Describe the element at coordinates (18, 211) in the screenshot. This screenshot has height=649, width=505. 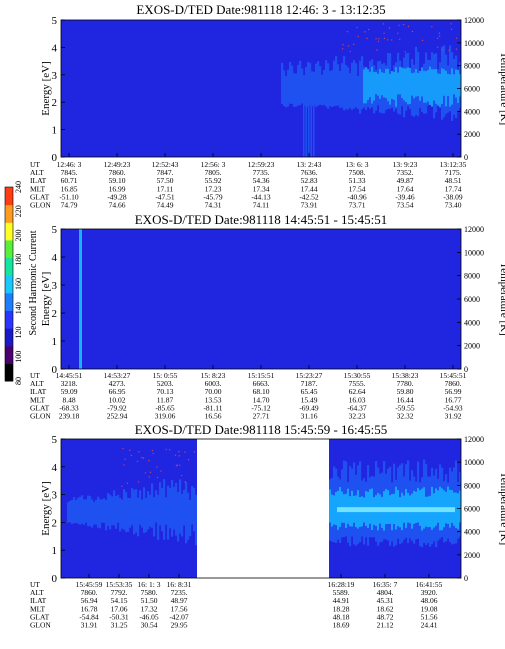
I see `colorbar-tick-label: 220` at that location.